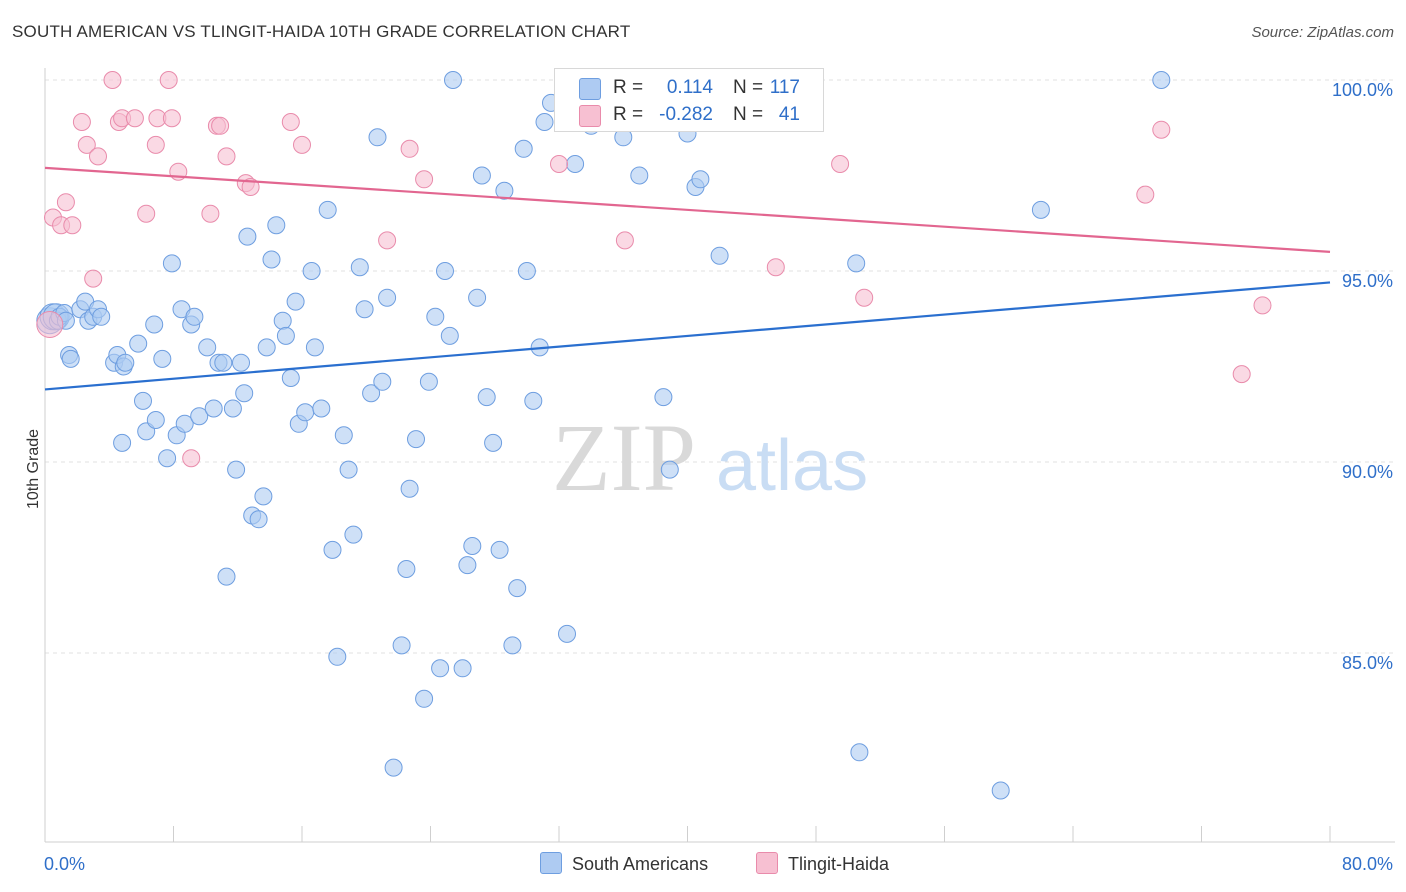 The height and width of the screenshot is (892, 1406). What do you see at coordinates (686, 114) in the screenshot?
I see `r-value: -0.282` at bounding box center [686, 114].